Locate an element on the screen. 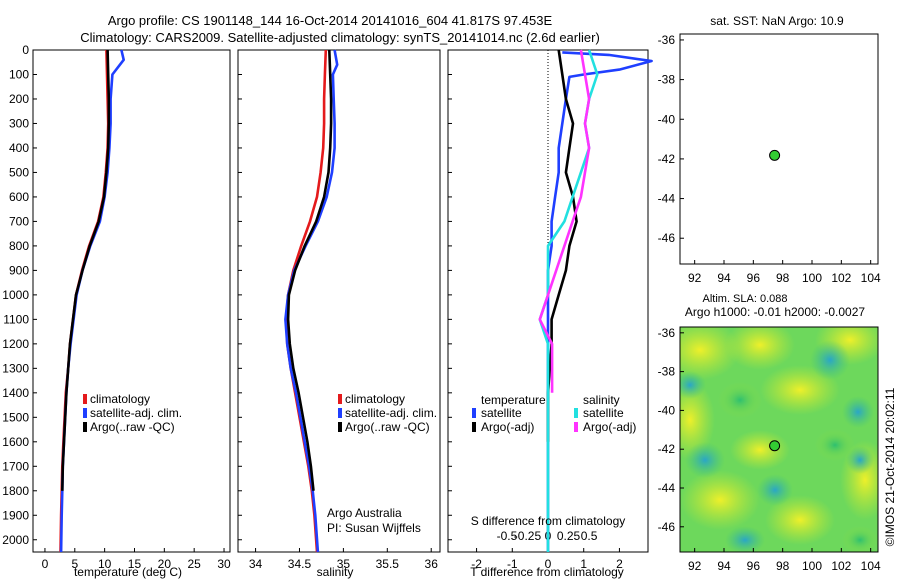  series-line-satellite-adj-clim is located at coordinates (92, 301).